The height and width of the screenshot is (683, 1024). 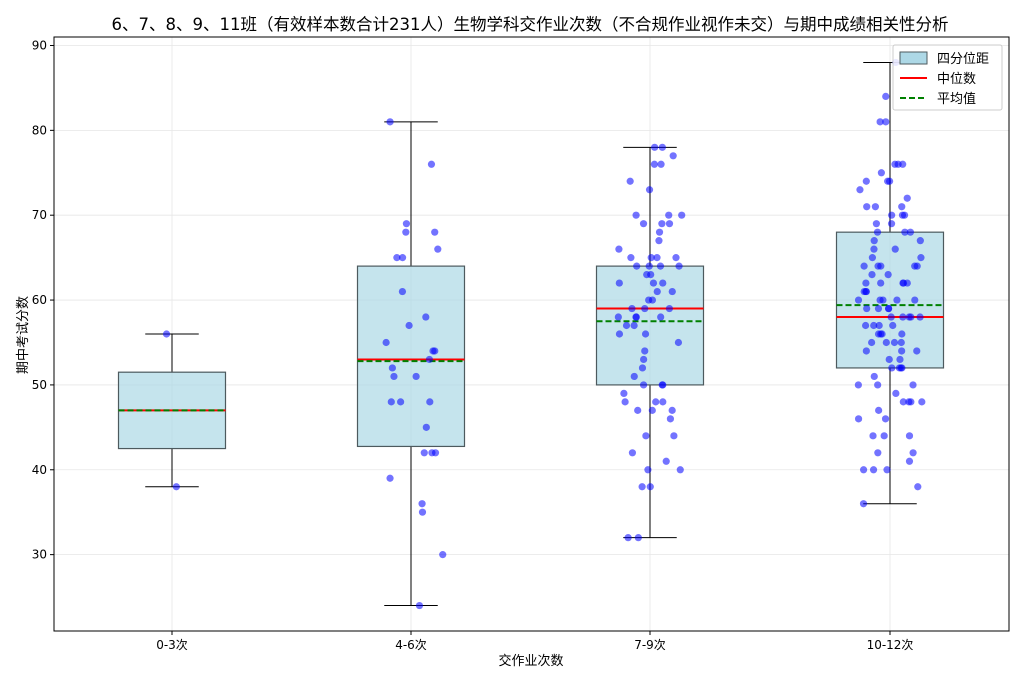 What do you see at coordinates (39, 385) in the screenshot?
I see `y-tick-label: 50` at bounding box center [39, 385].